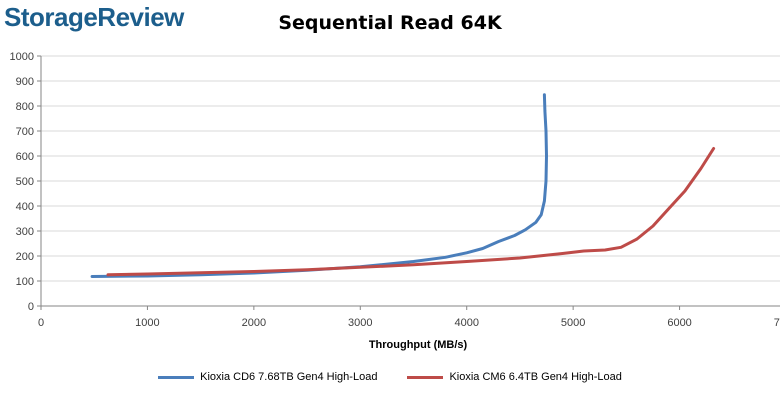 The image size is (780, 401). I want to click on x-tick-label-6000: 6000, so click(679, 323).